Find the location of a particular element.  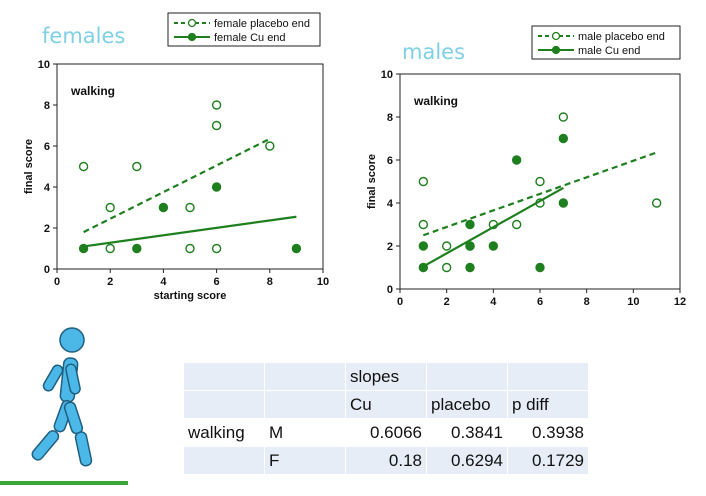

row-sex: M is located at coordinates (305, 432).